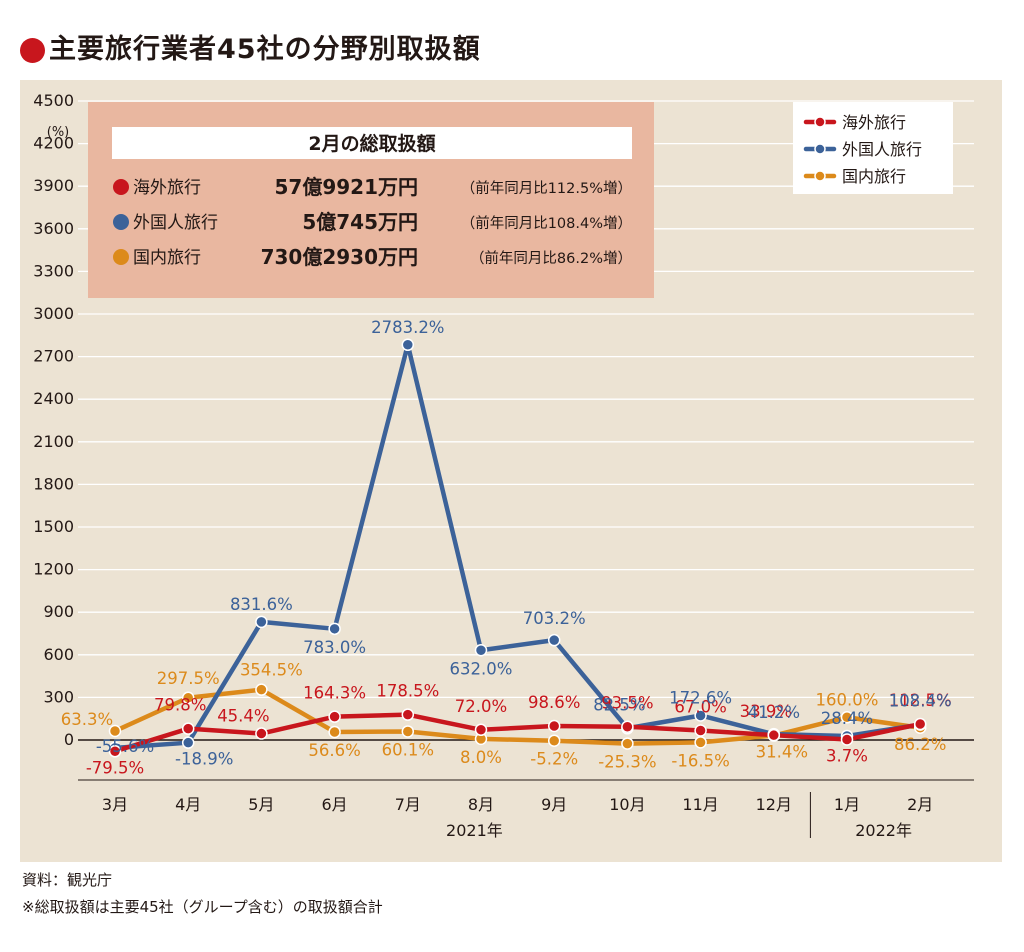 This screenshot has height=952, width=1024. I want to click on summary-row-amount: 730億2930万円, so click(339, 257).